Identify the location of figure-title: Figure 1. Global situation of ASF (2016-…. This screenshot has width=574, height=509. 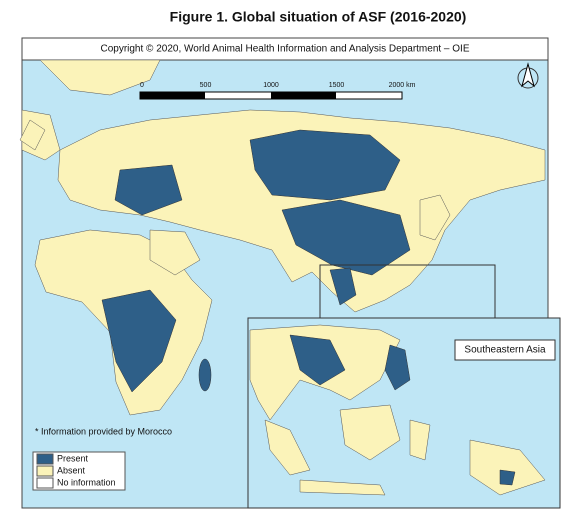
(318, 17).